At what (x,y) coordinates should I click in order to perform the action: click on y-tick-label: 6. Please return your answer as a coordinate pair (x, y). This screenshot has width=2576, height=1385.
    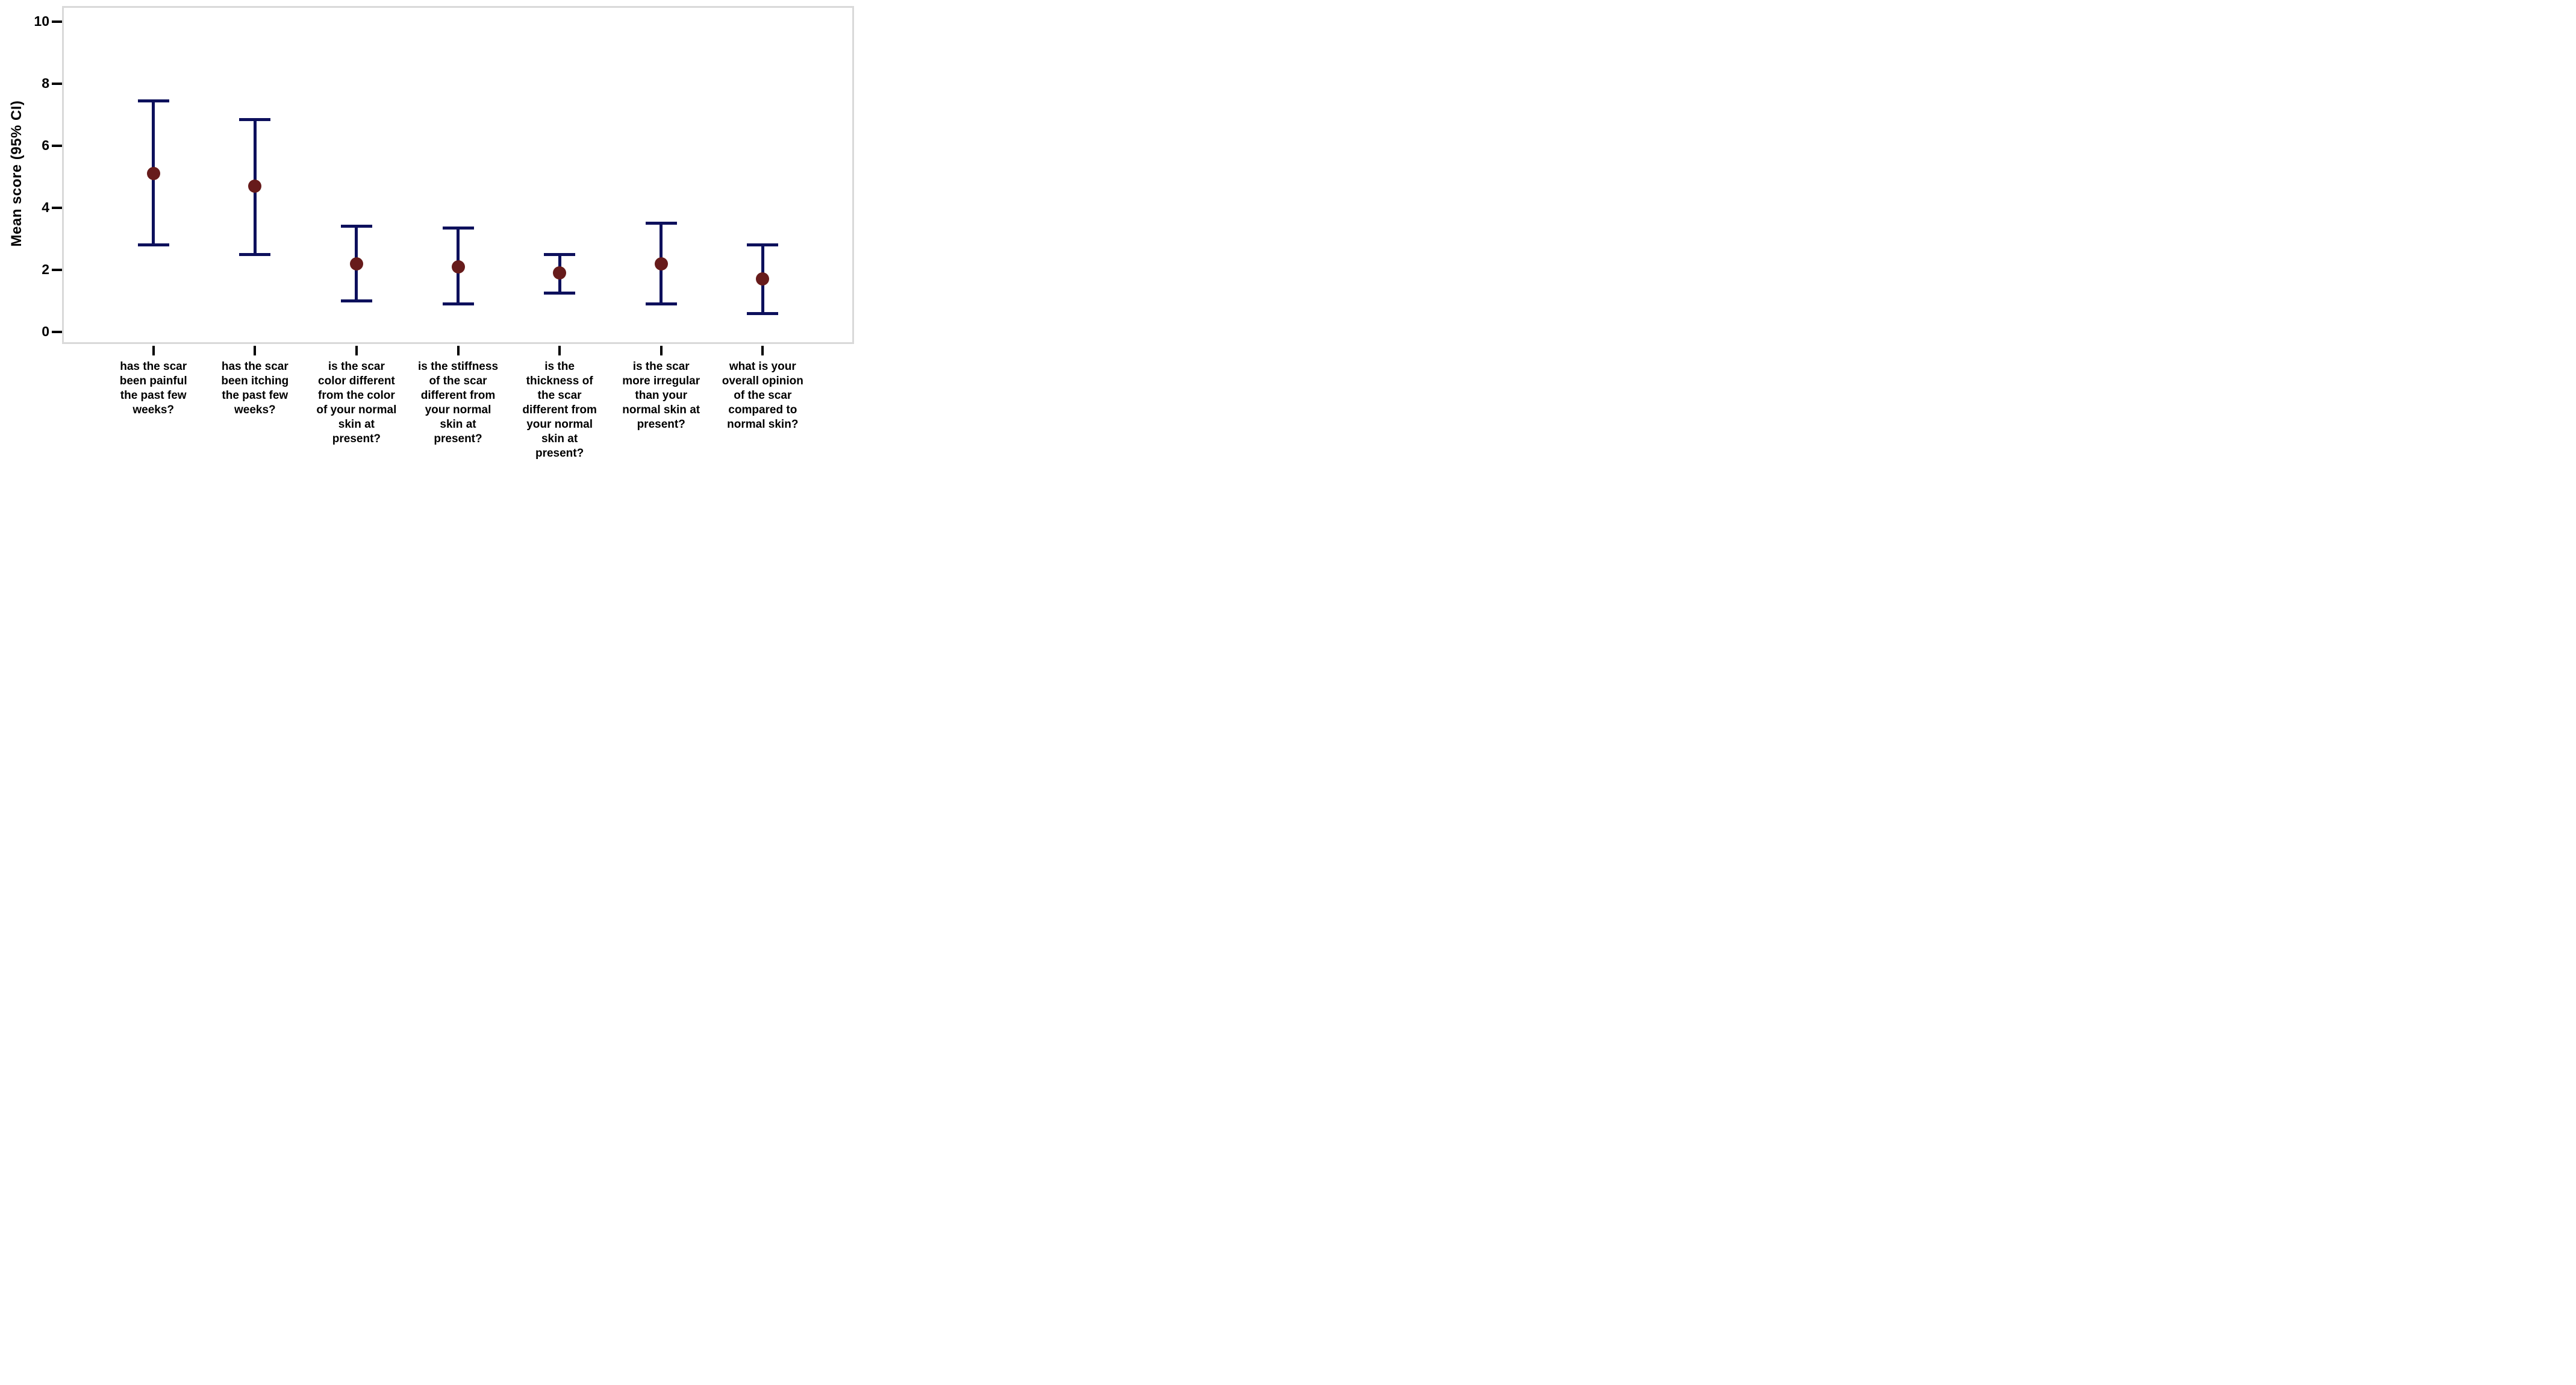
    Looking at the image, I should click on (45, 145).